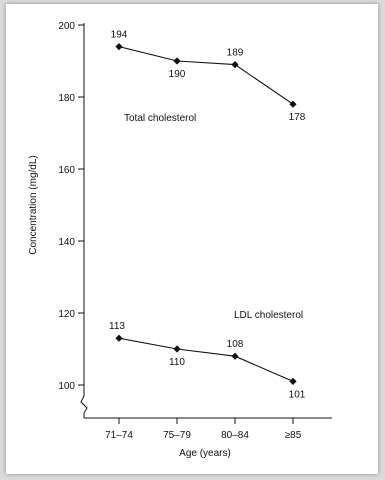 This screenshot has width=385, height=480. I want to click on data-label: 189, so click(235, 53).